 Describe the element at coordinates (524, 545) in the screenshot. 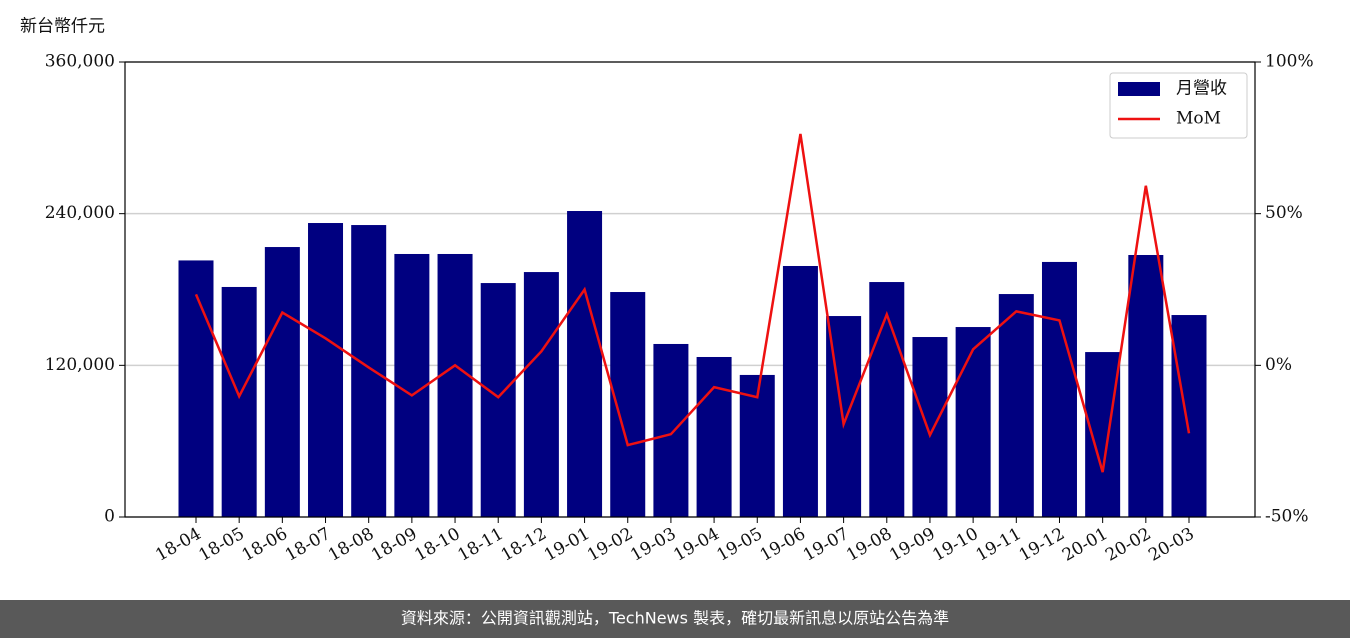

I see `x-tick-label: 18-12` at that location.